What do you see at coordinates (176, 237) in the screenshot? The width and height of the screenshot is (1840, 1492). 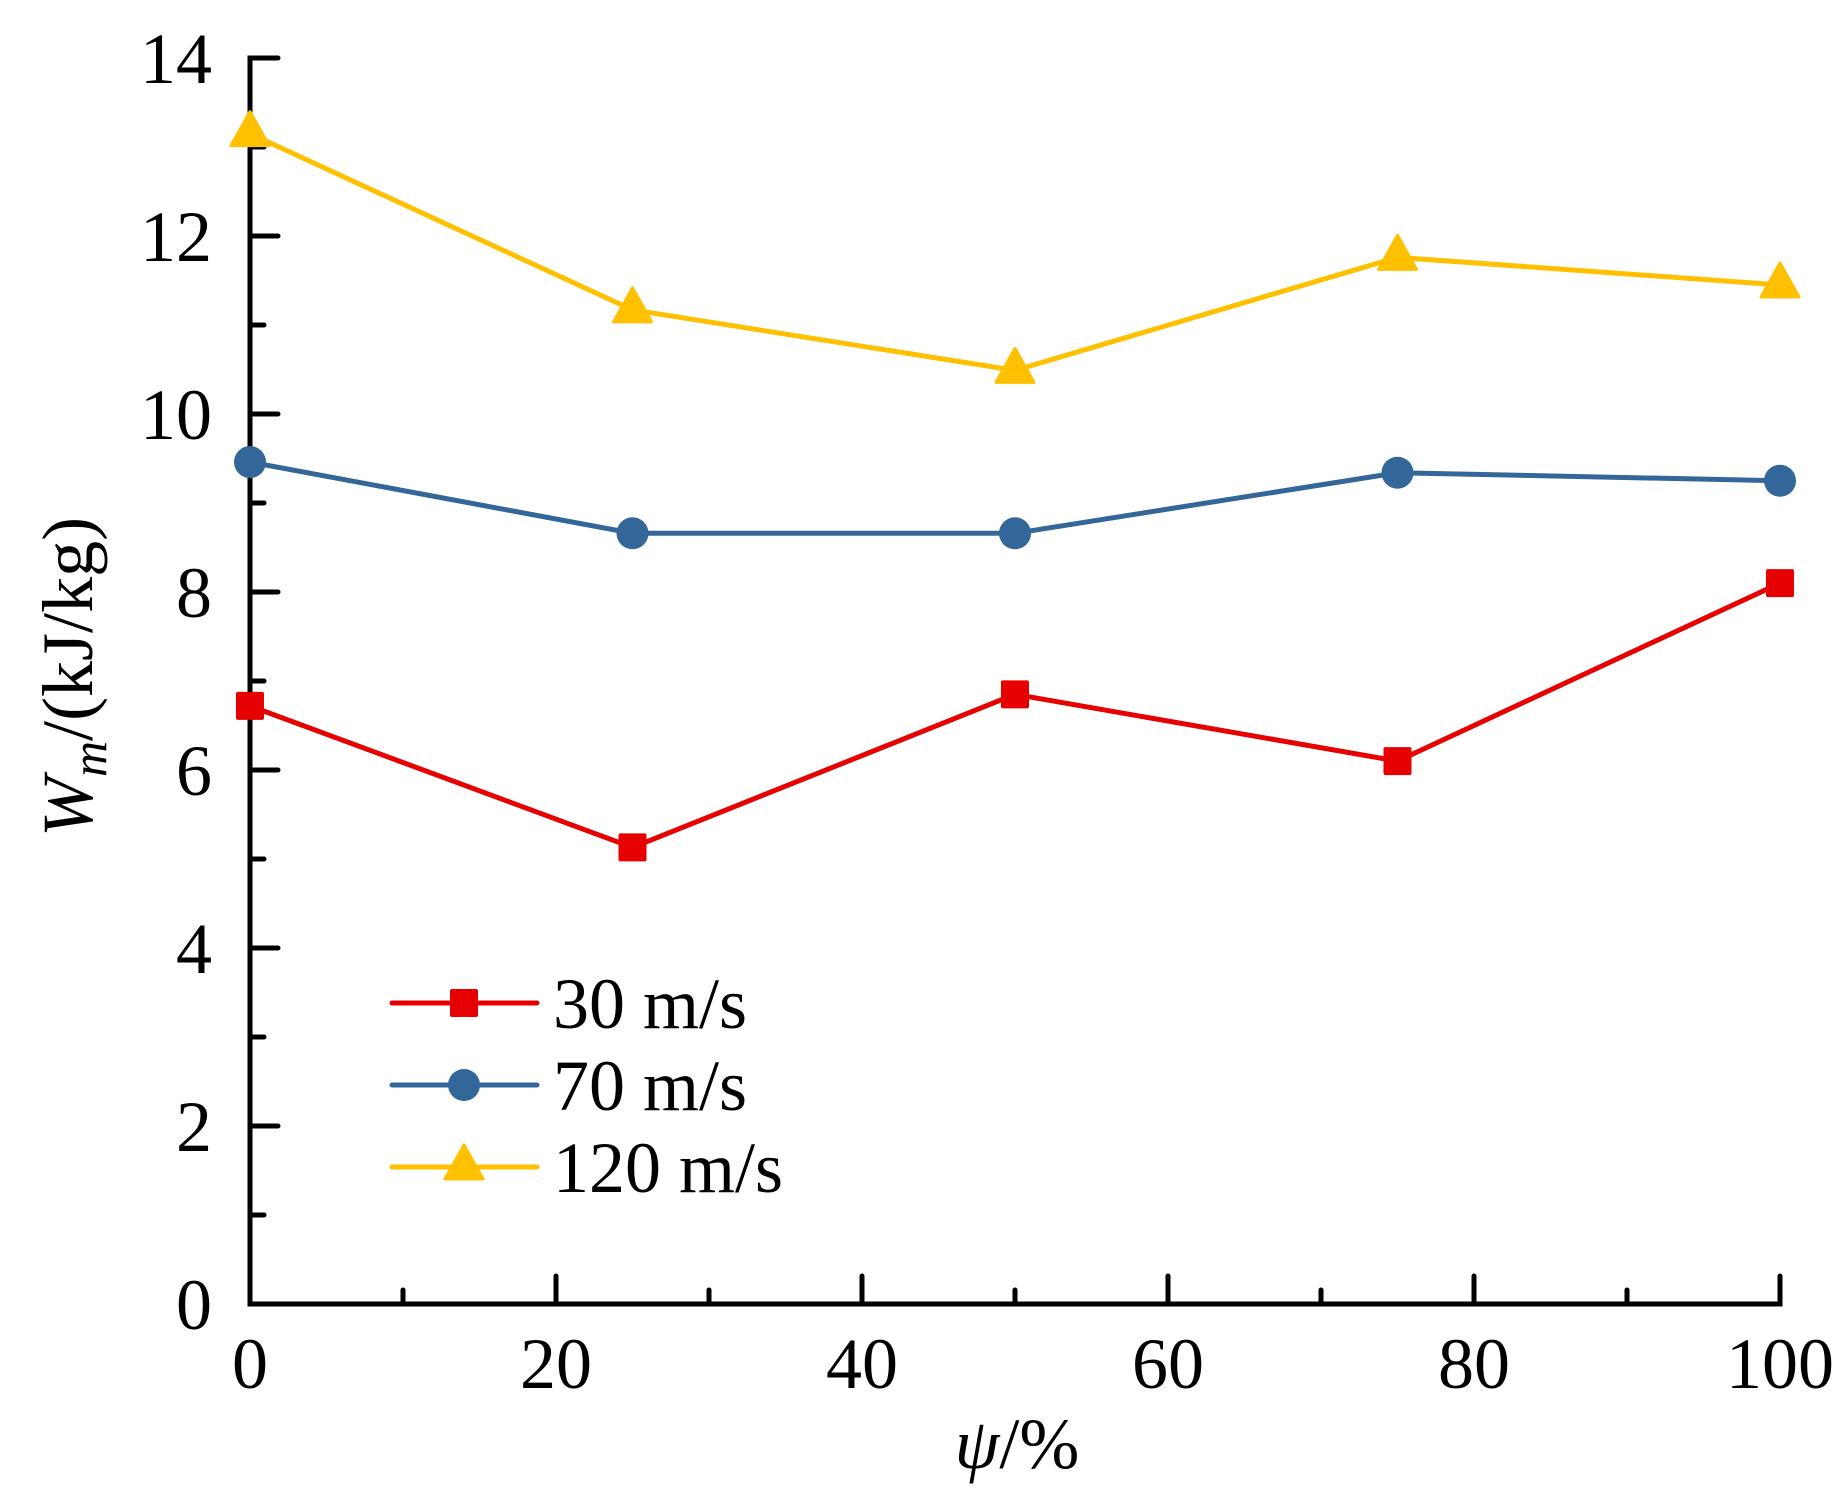 I see `y-tick-label: 12` at bounding box center [176, 237].